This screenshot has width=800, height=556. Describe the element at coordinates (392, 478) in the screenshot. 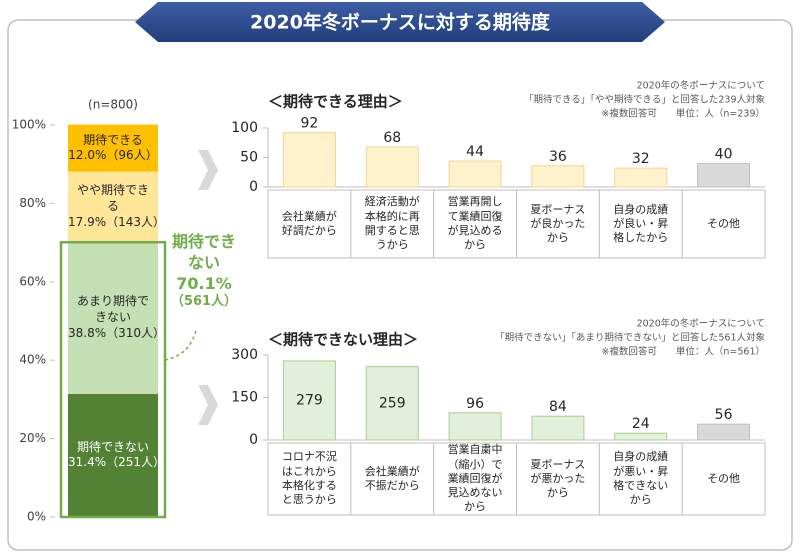

I see `x-tick-label: 会社業績が不振だから` at that location.